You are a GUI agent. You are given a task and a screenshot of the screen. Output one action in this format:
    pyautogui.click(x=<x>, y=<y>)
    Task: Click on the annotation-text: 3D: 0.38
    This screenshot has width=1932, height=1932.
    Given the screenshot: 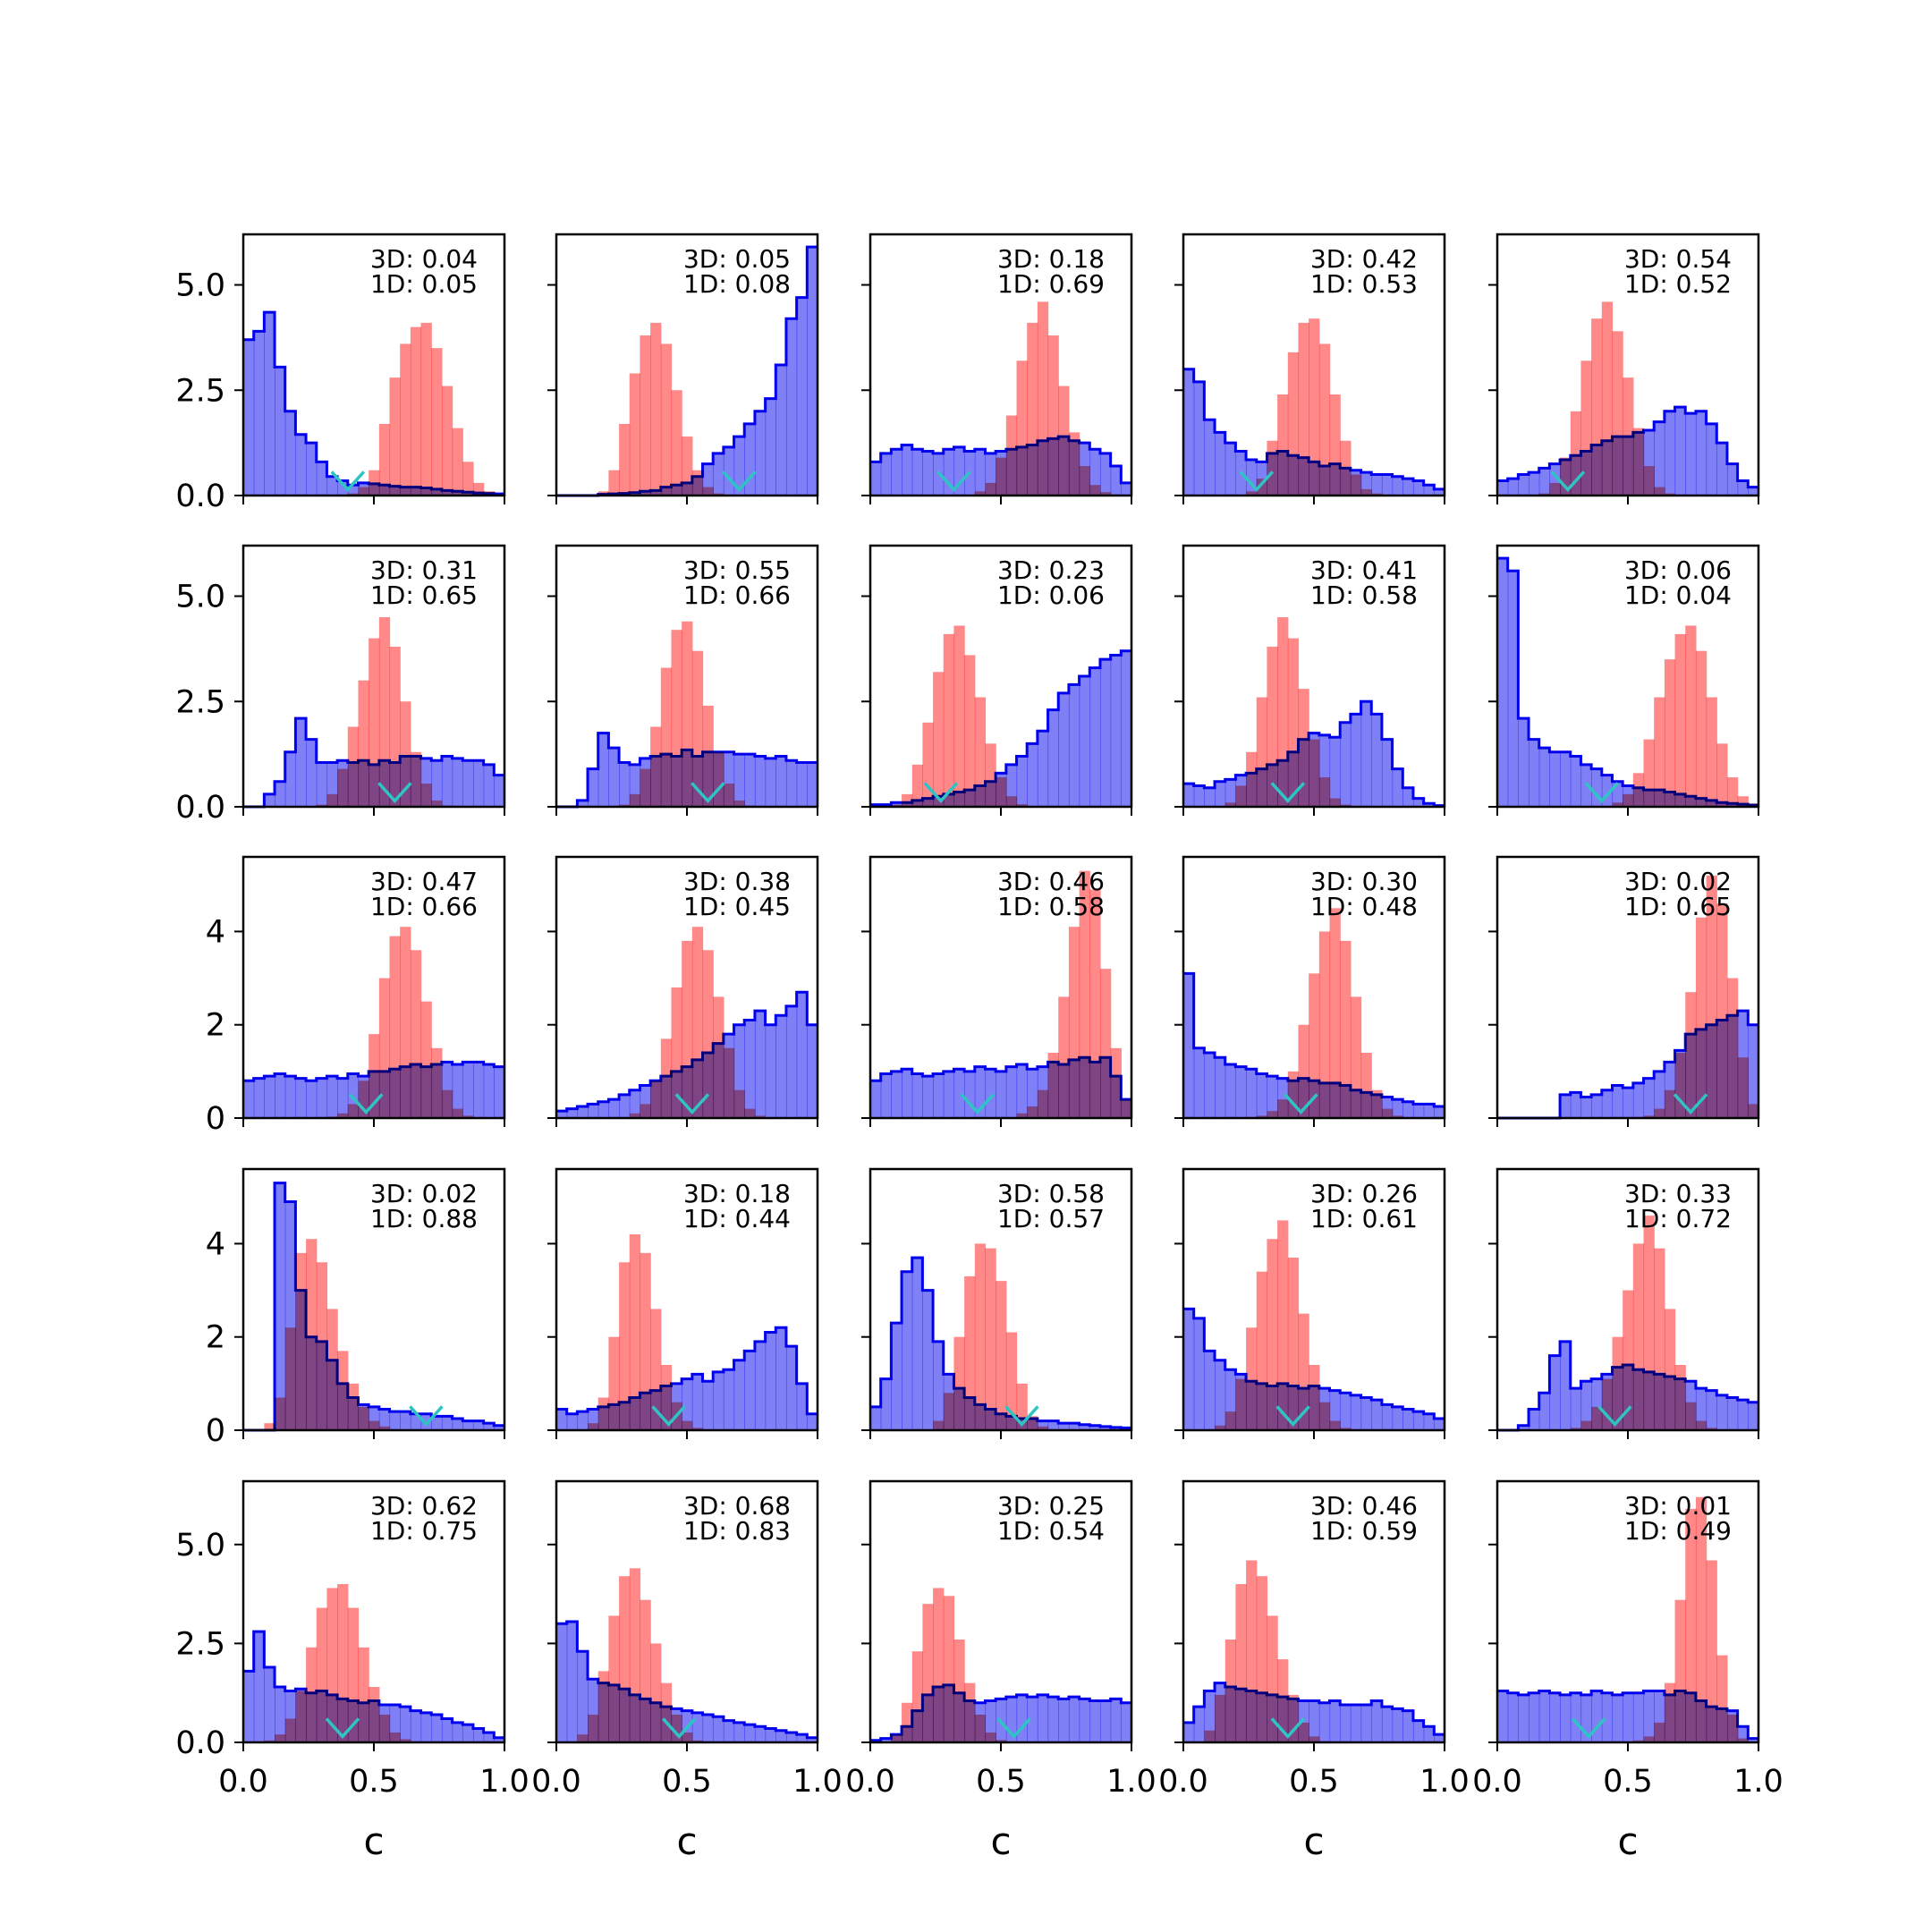 What is the action you would take?
    pyautogui.click(x=737, y=881)
    